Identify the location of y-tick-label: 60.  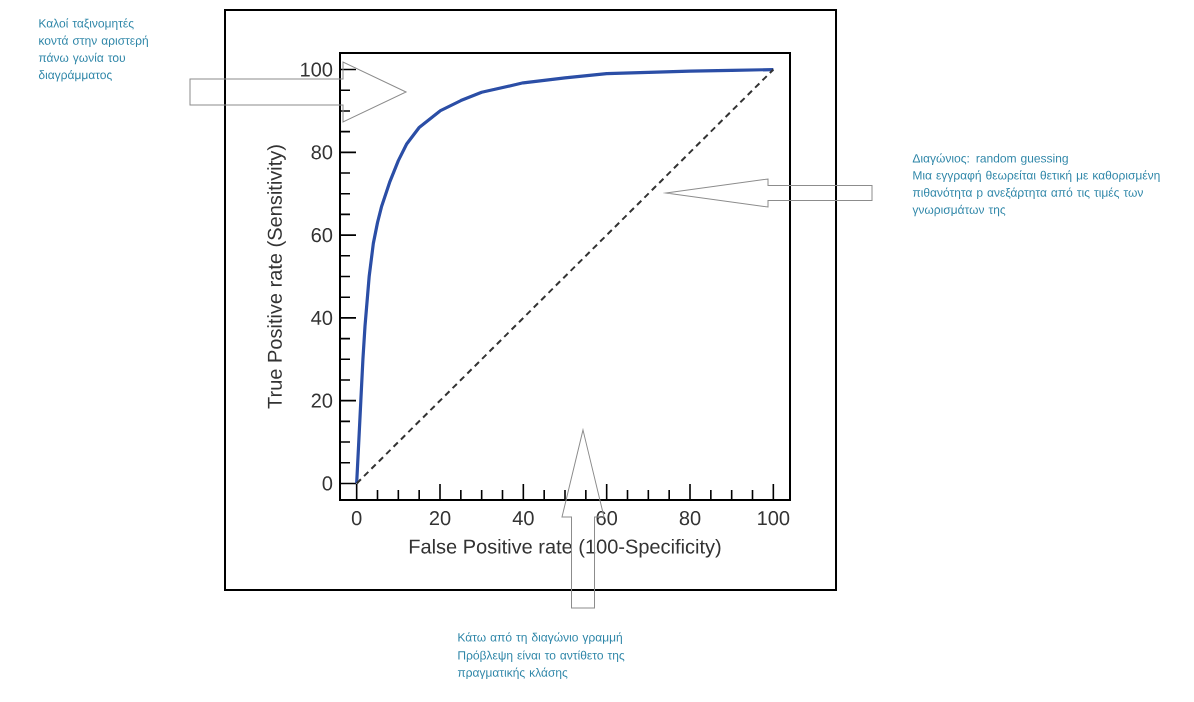
(322, 235).